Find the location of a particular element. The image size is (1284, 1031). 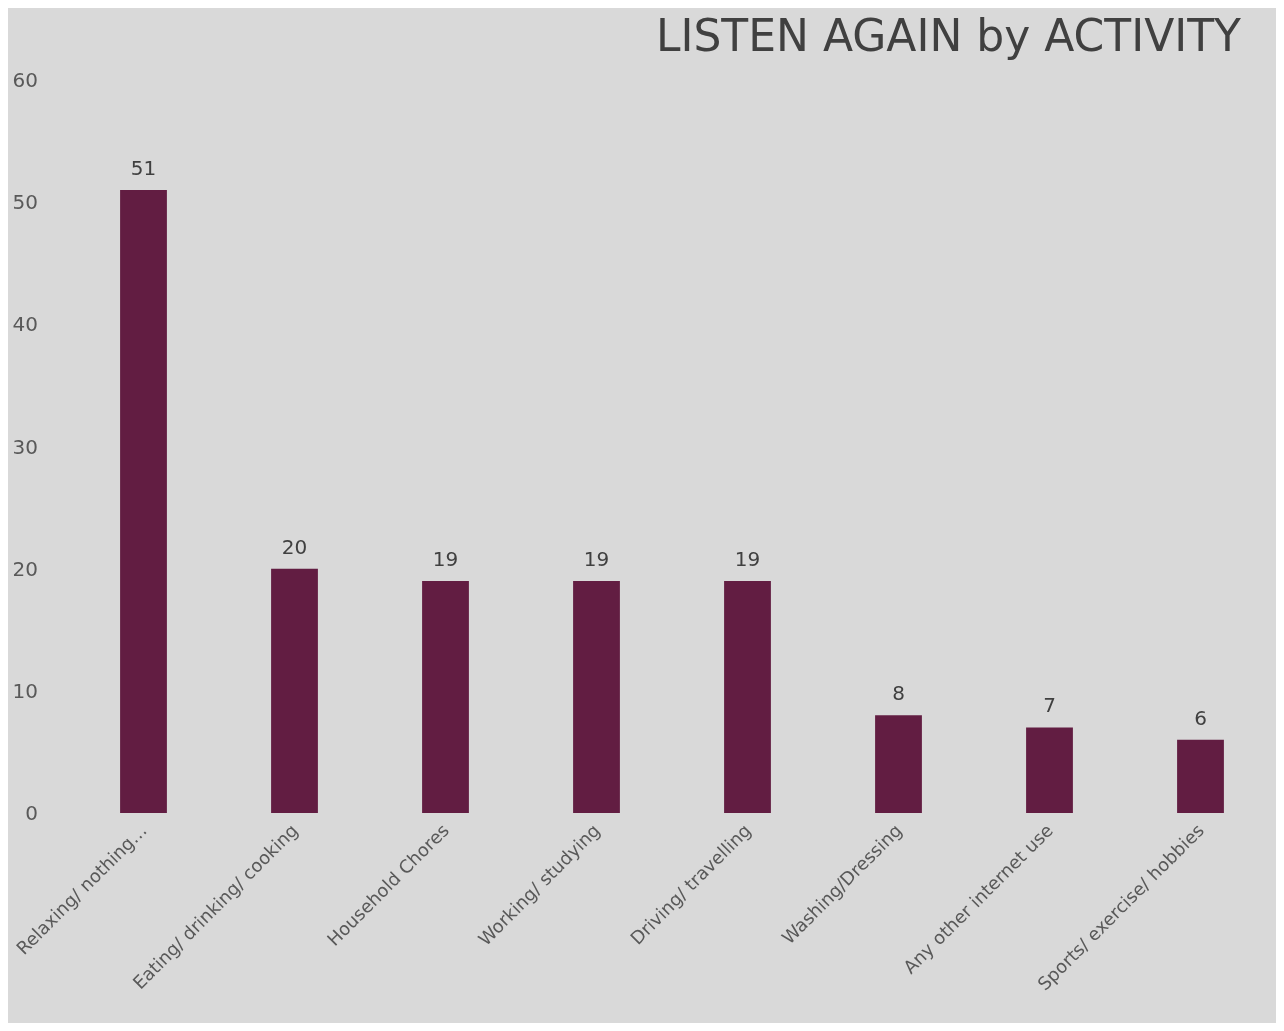

chart-title: LISTEN AGAIN by ACTIVITY is located at coordinates (948, 35).